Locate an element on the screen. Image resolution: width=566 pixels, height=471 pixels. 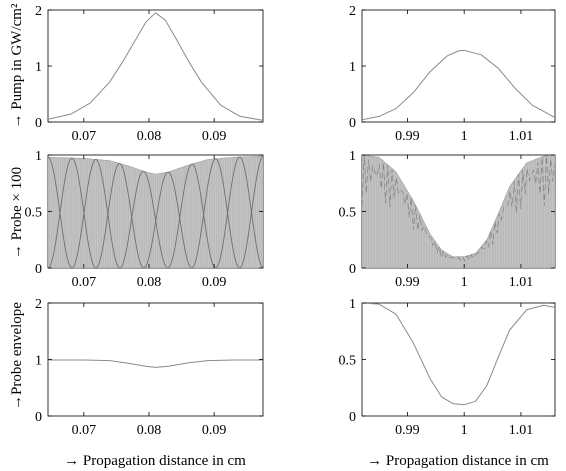
probe-right-xtick-label: 1 is located at coordinates (464, 282).